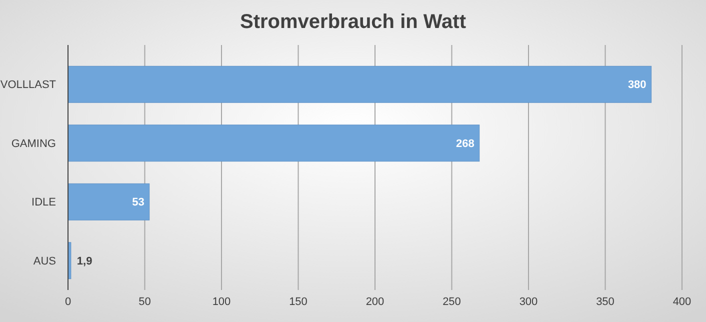 The height and width of the screenshot is (322, 706). What do you see at coordinates (637, 85) in the screenshot?
I see `data-label: 380` at bounding box center [637, 85].